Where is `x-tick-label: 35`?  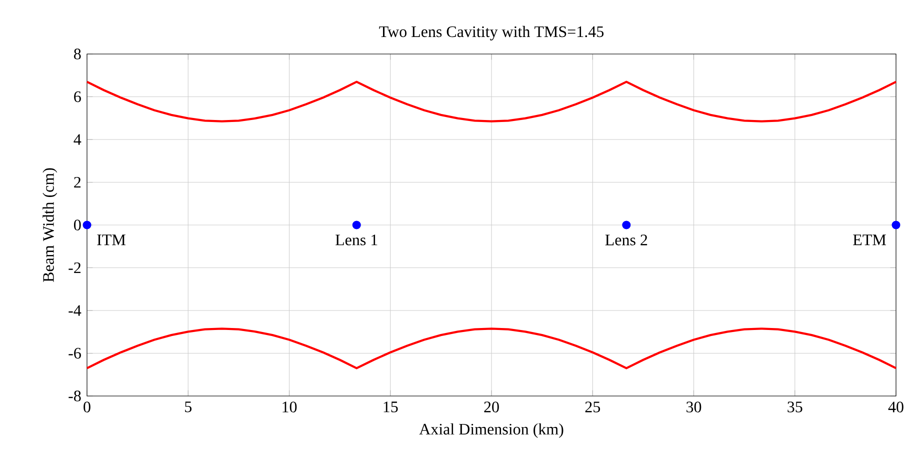 x-tick-label: 35 is located at coordinates (795, 407).